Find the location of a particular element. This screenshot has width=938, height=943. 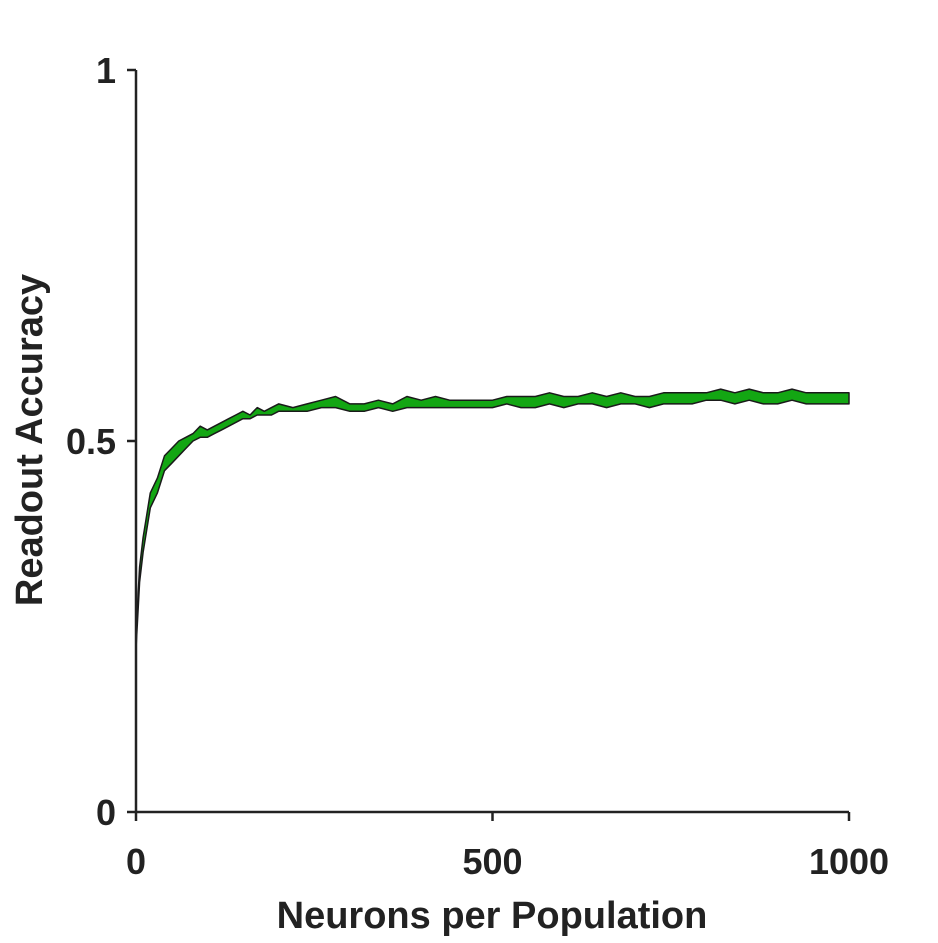

y-tick-label: 1 is located at coordinates (106, 70).